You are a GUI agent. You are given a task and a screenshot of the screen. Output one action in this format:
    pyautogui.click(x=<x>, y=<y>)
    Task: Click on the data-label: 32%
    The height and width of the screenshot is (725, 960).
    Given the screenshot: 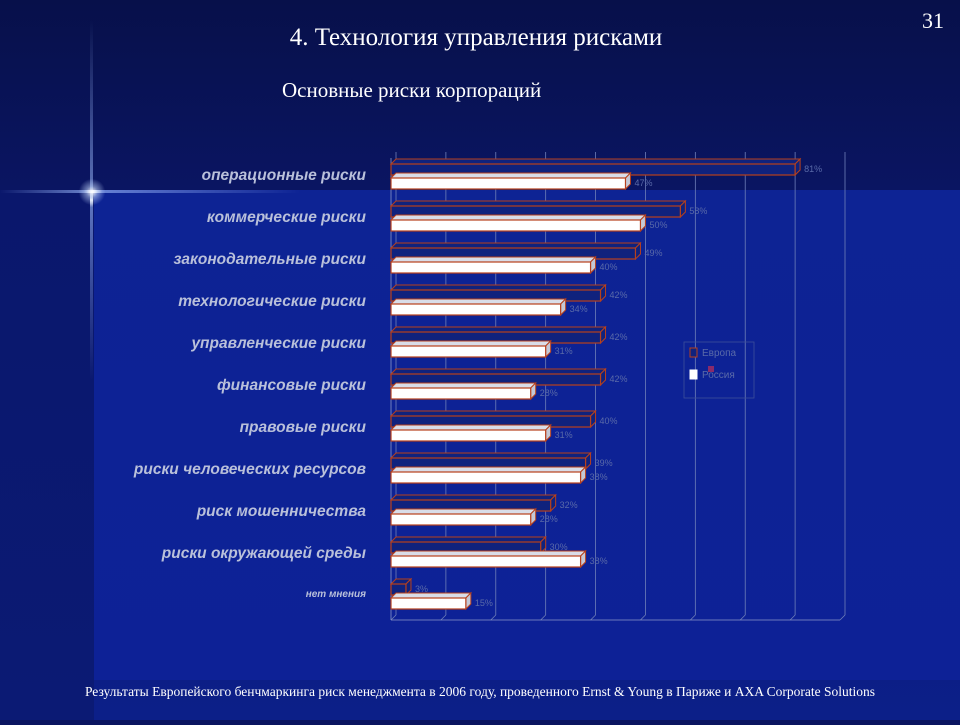 What is the action you would take?
    pyautogui.click(x=569, y=505)
    